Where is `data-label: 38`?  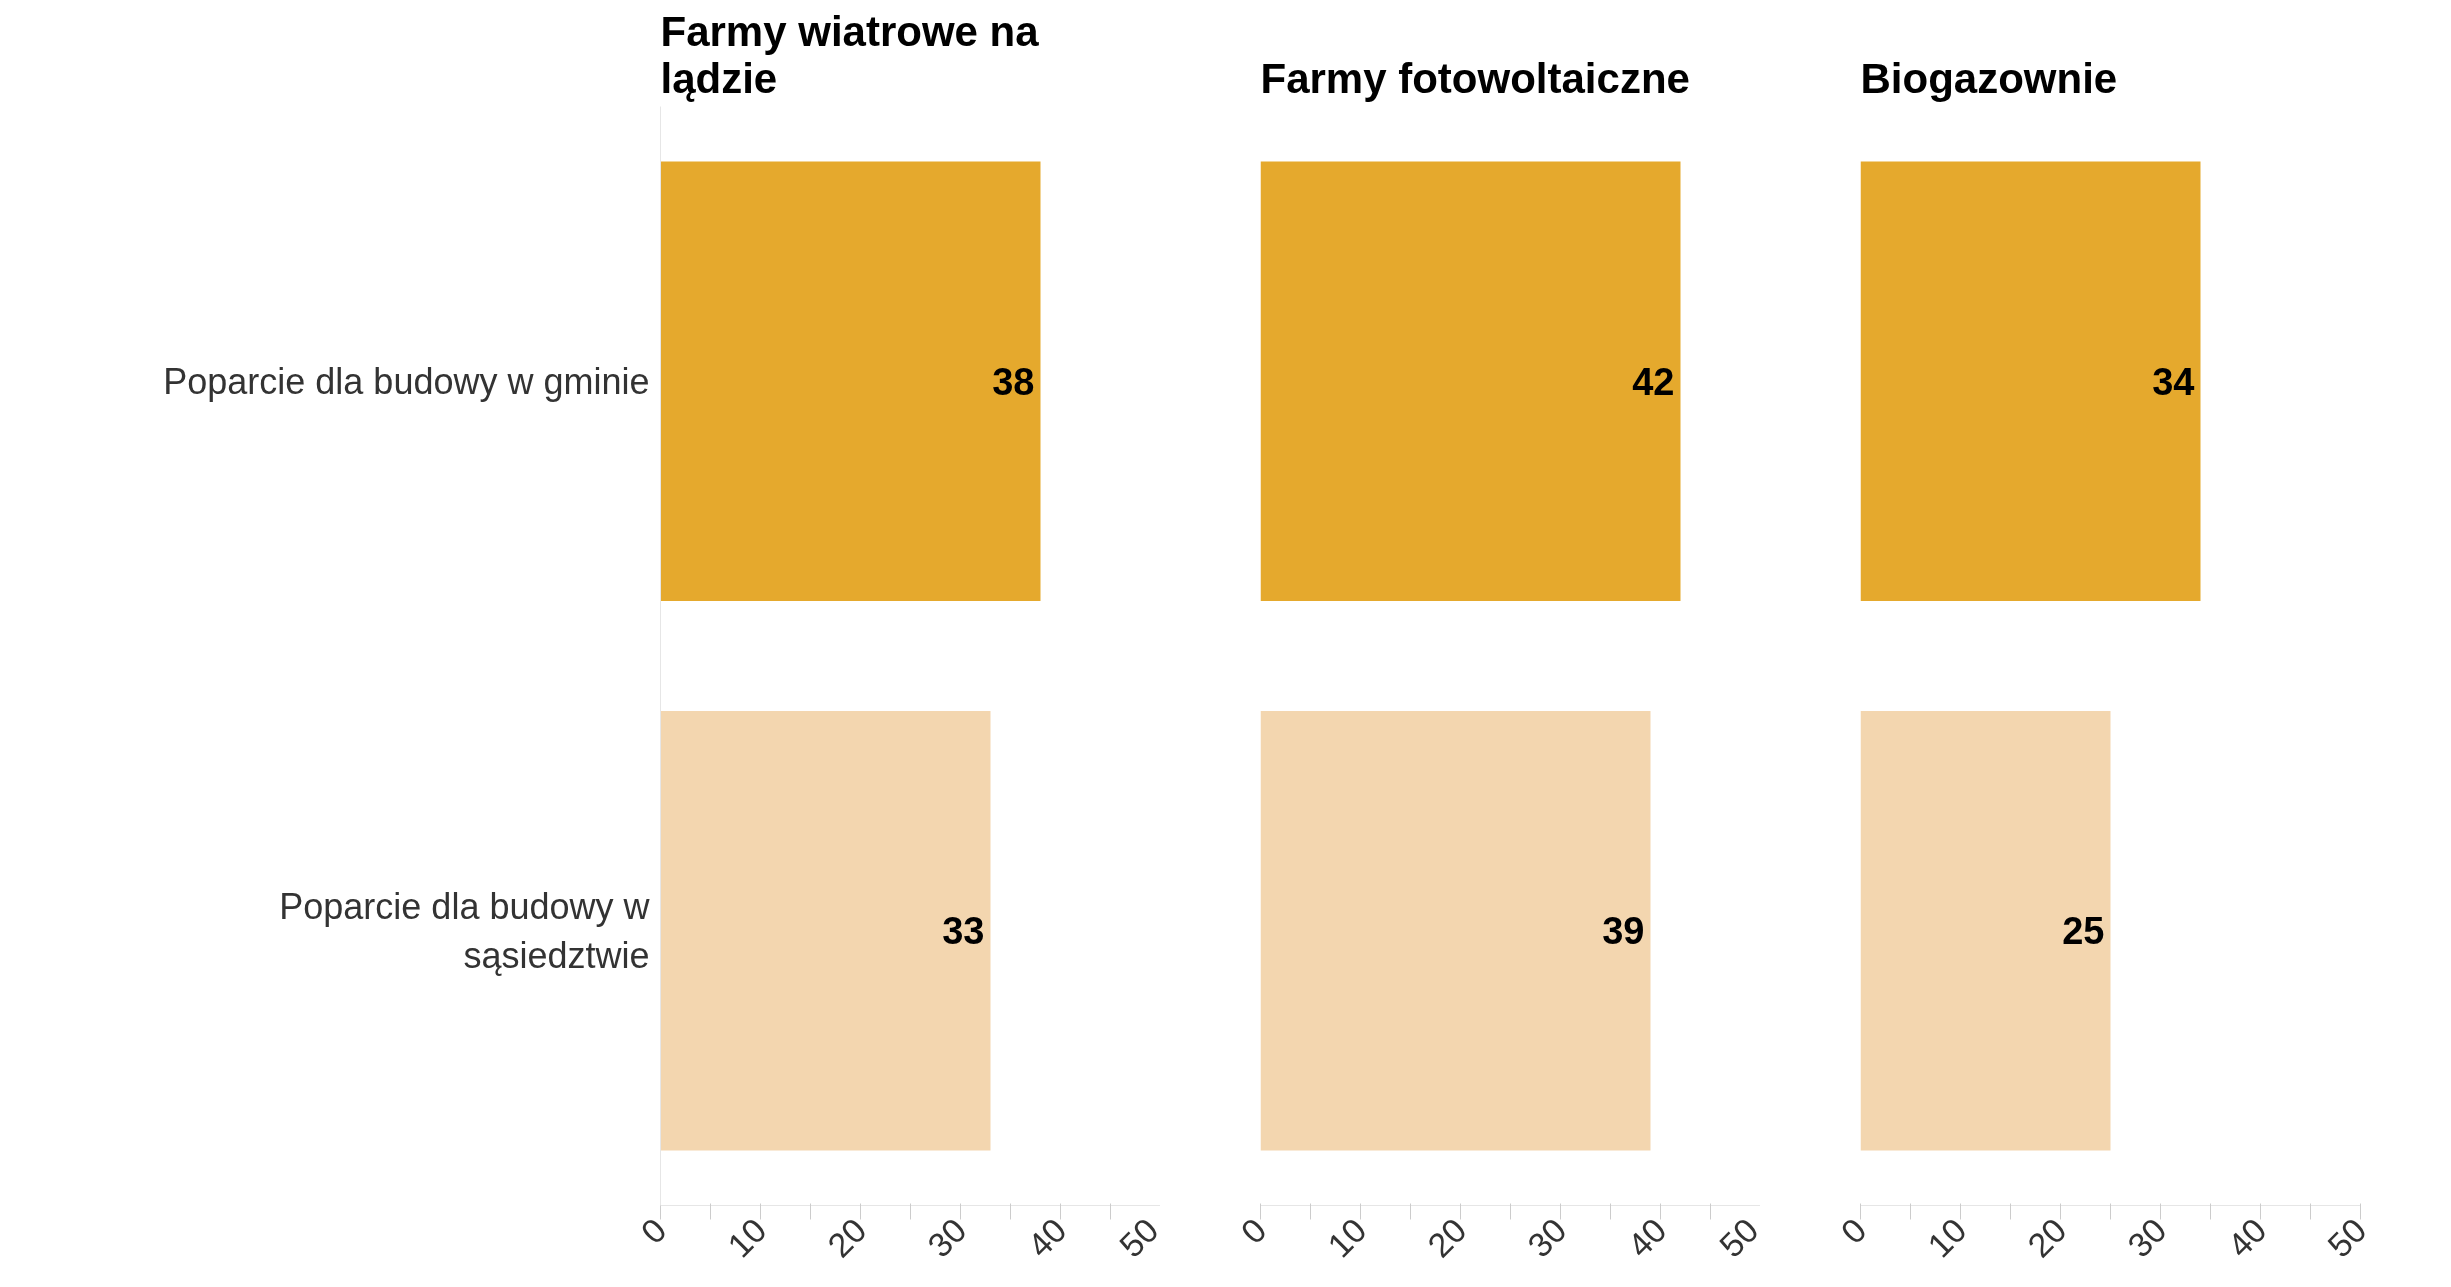
data-label: 38 is located at coordinates (1013, 381).